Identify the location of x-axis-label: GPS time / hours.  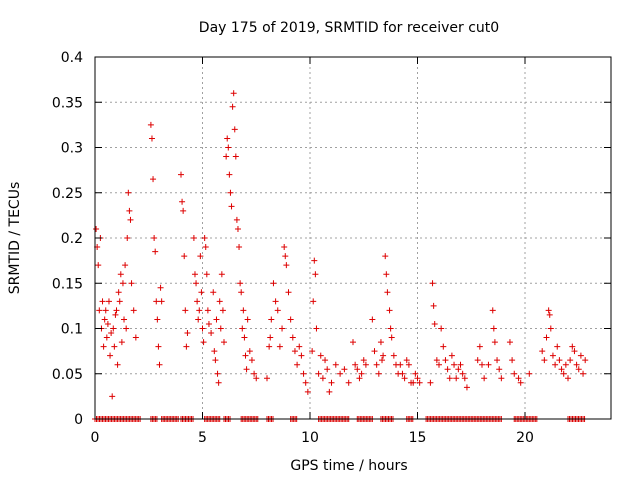
(348, 466).